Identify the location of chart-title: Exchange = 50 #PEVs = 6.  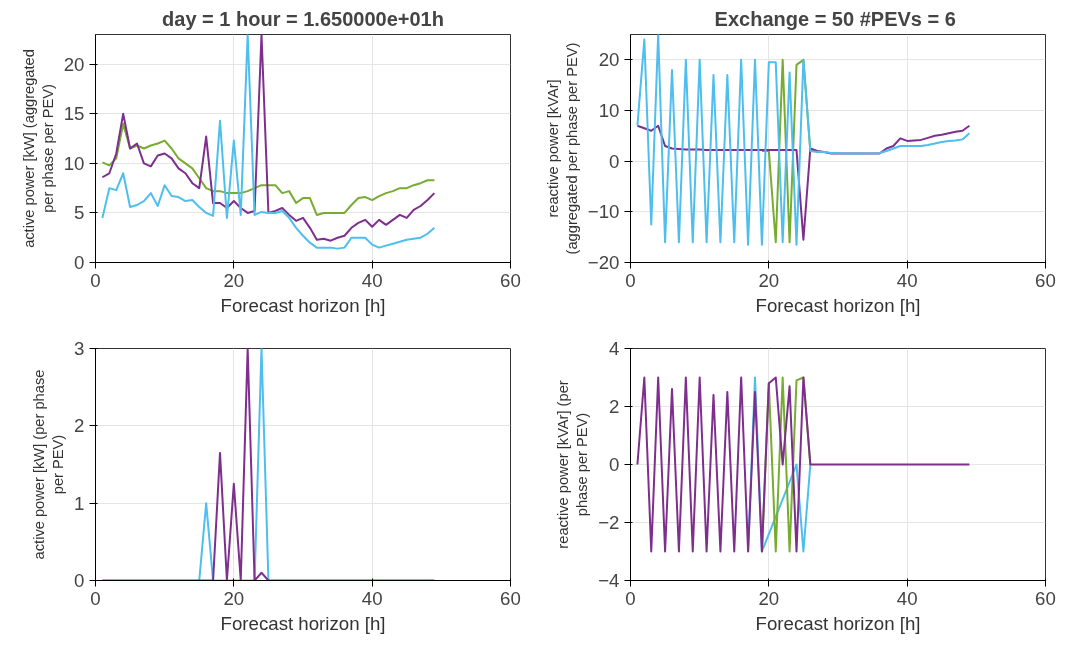
(835, 18).